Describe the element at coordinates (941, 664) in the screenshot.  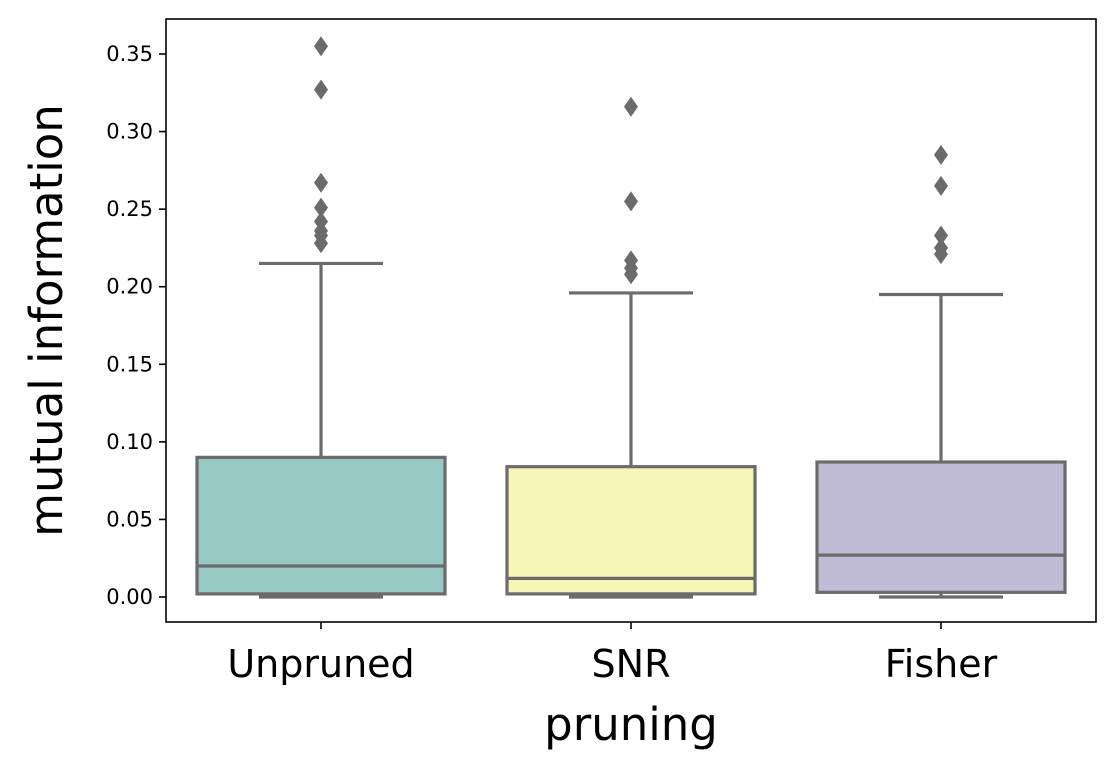
I see `x-tick-label: Fisher` at that location.